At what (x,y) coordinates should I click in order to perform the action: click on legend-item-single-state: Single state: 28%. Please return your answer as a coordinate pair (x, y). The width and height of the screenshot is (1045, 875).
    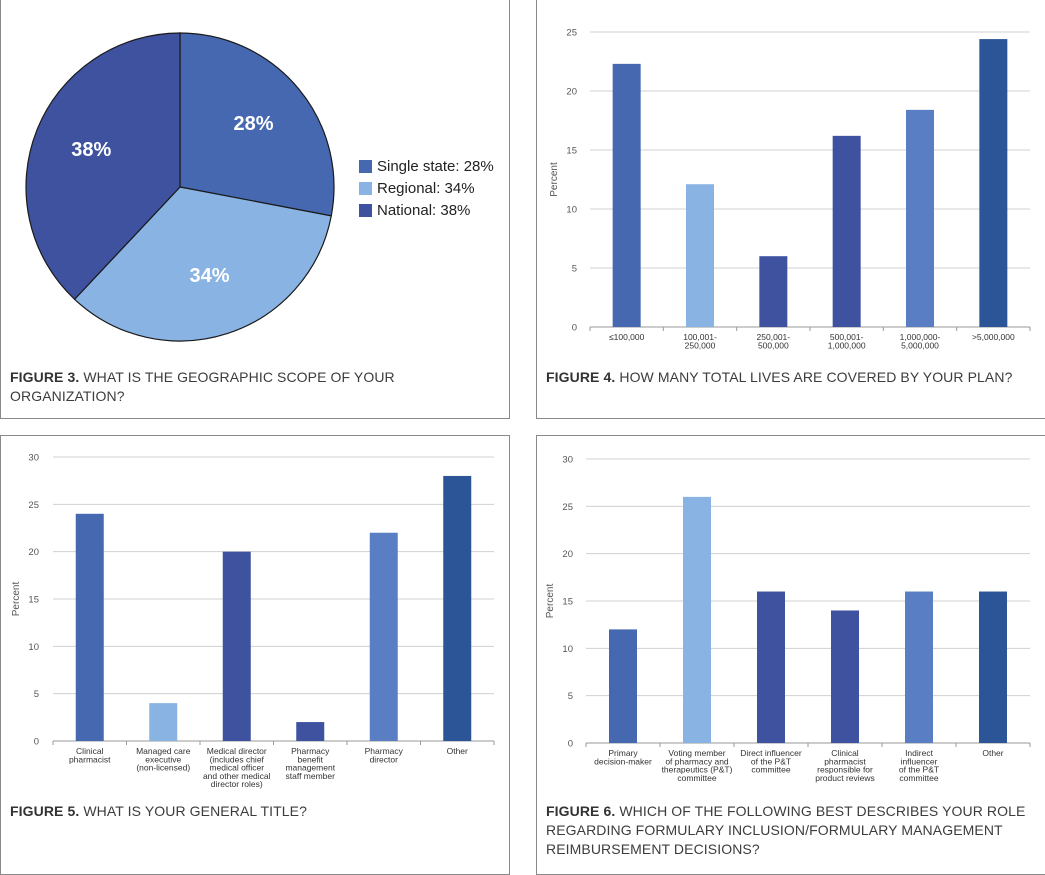
    Looking at the image, I should click on (426, 166).